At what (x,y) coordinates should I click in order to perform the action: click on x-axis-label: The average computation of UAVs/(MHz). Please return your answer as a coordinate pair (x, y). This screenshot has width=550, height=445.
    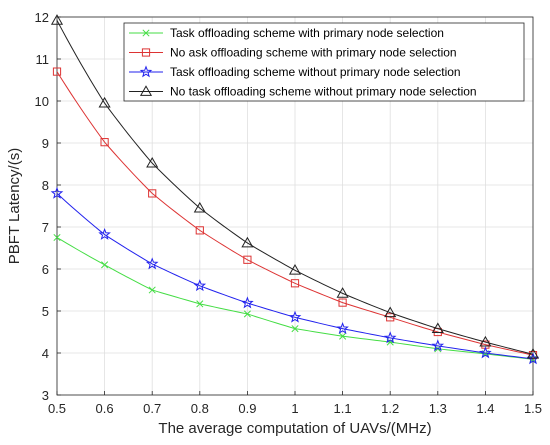
    Looking at the image, I should click on (294, 428).